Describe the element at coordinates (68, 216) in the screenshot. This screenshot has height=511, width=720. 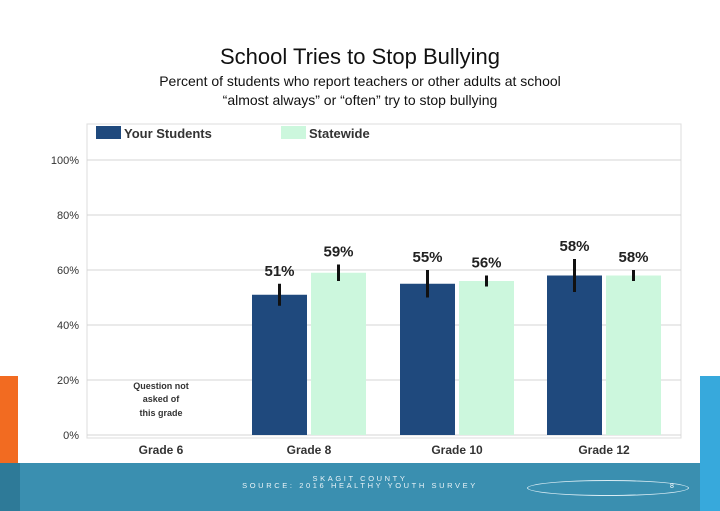
I see `y-tick-label: 80%` at that location.